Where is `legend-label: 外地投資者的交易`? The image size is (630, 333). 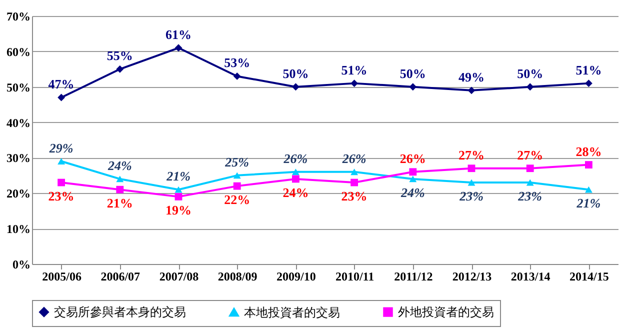 legend-label: 外地投資者的交易 is located at coordinates (446, 312).